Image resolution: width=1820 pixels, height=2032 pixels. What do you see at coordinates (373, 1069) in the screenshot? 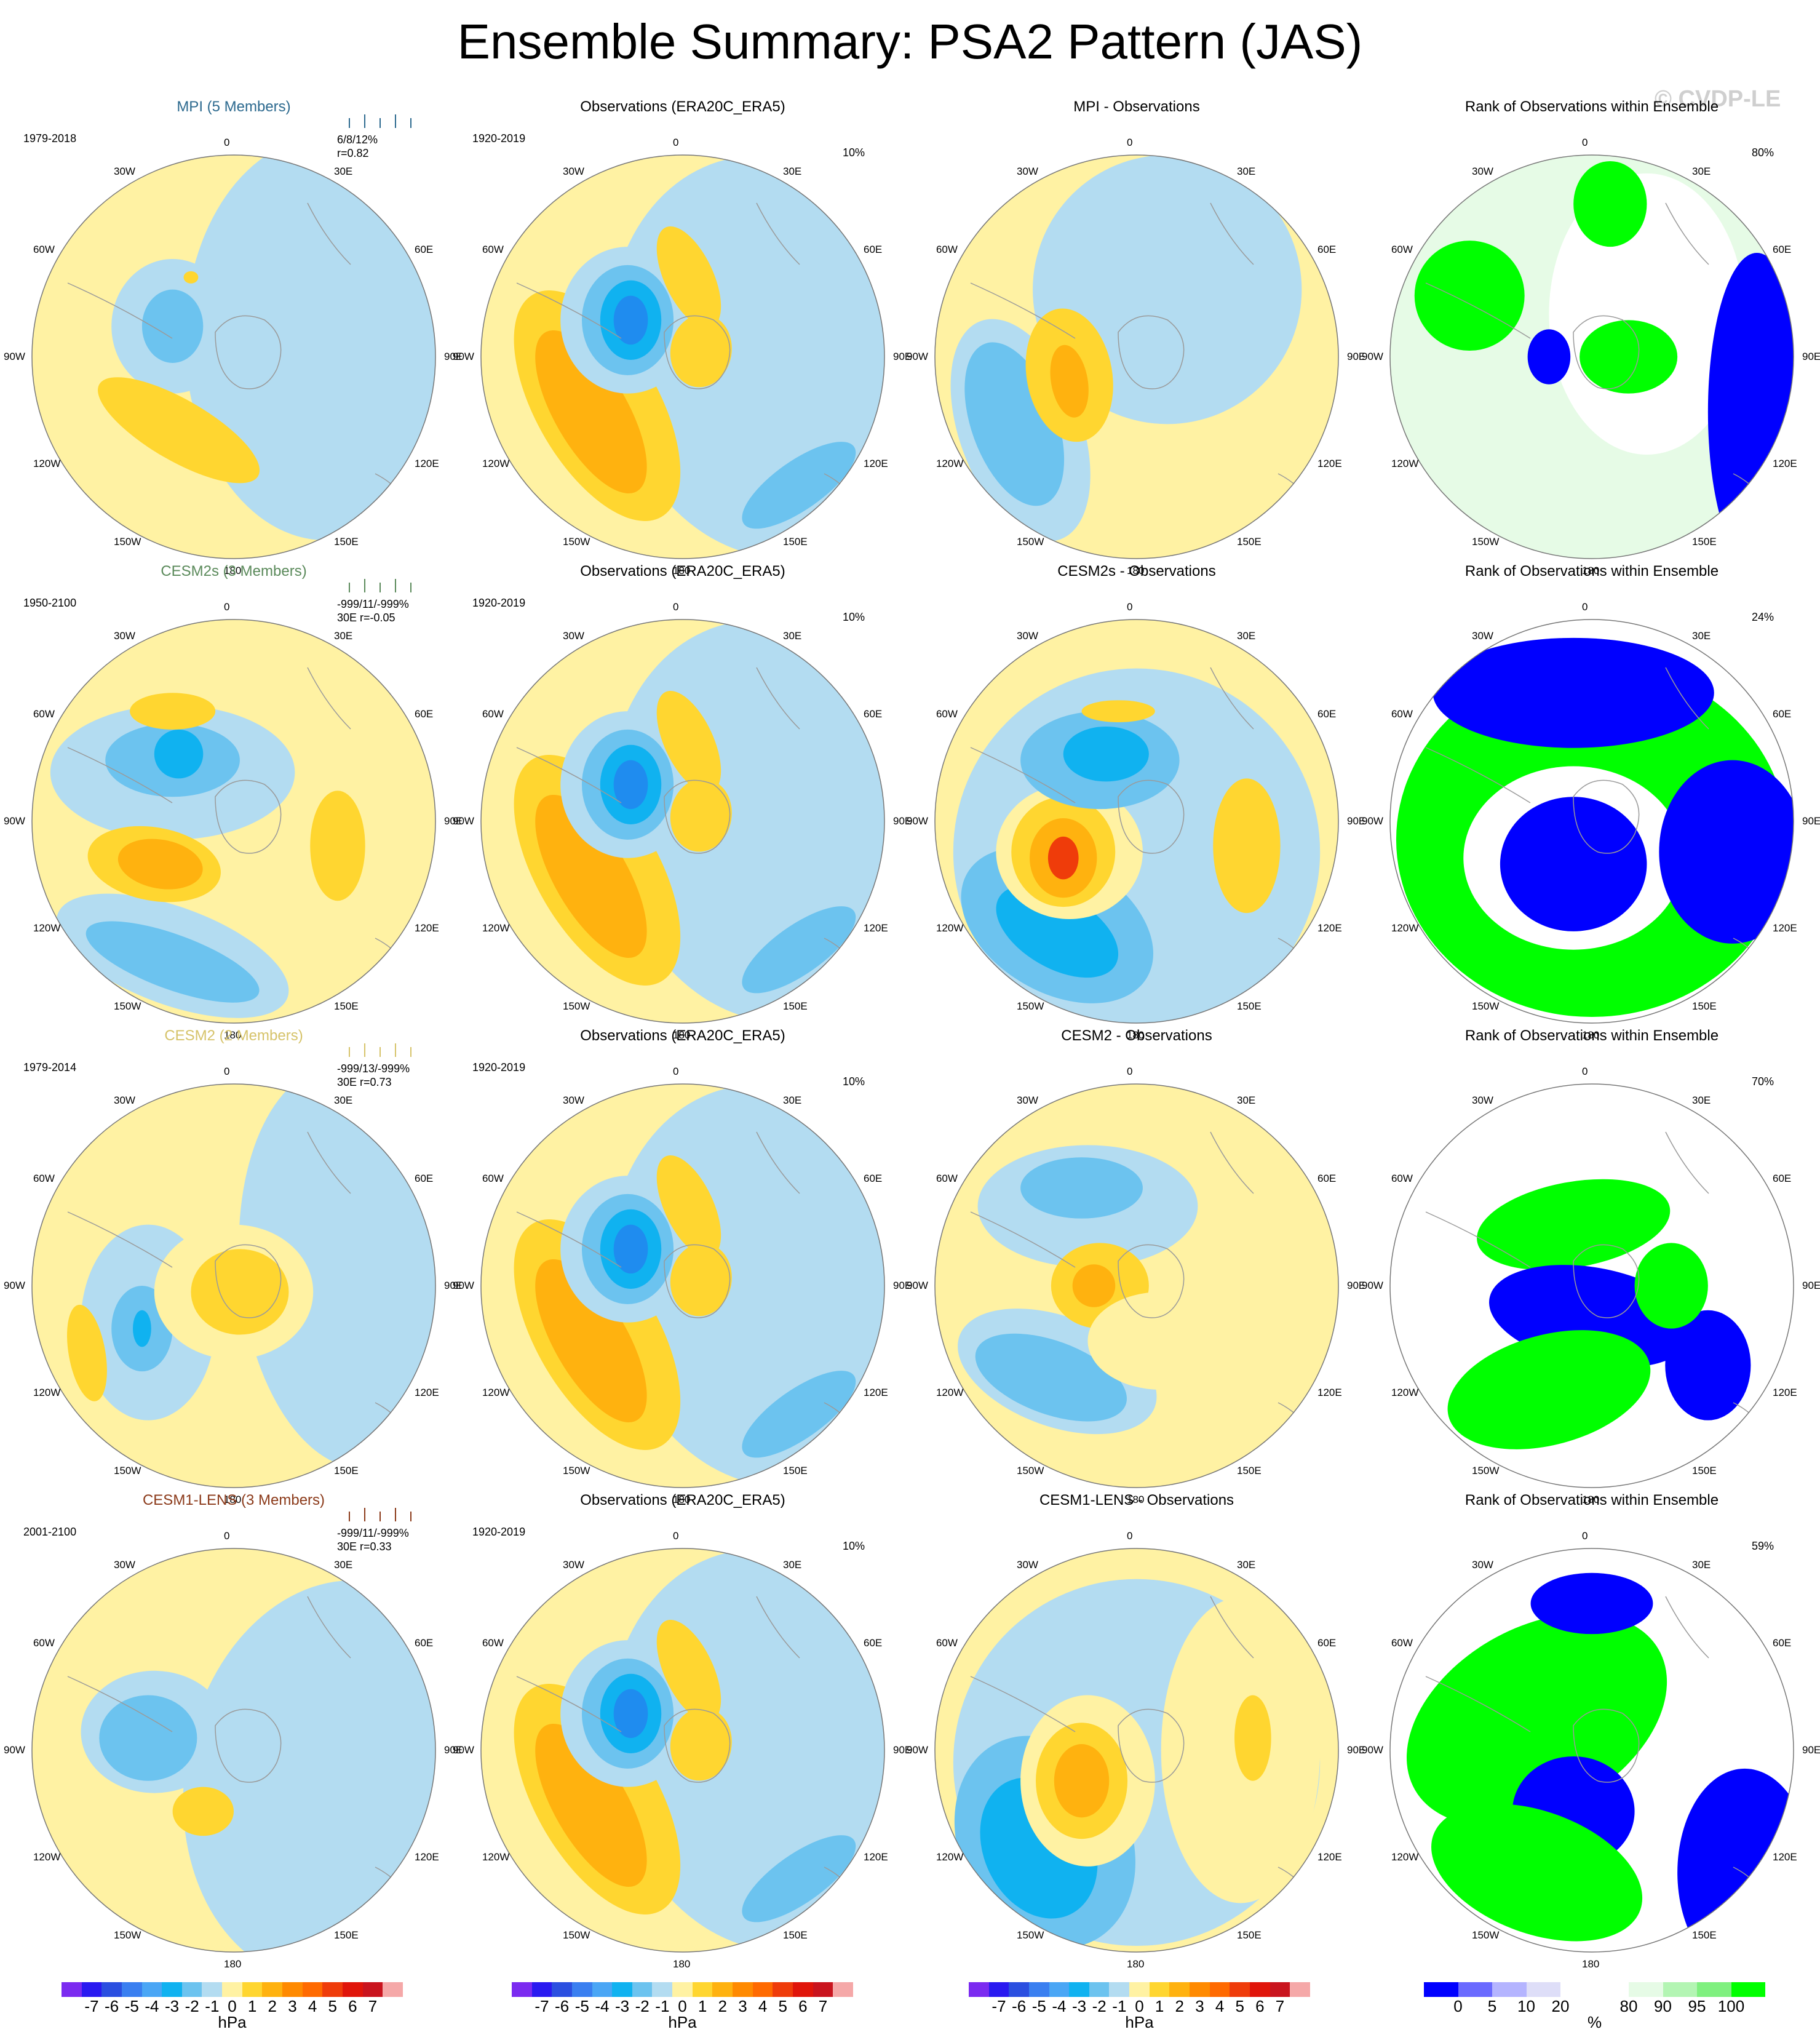
I see `stats-line: -999/13/-999%` at bounding box center [373, 1069].